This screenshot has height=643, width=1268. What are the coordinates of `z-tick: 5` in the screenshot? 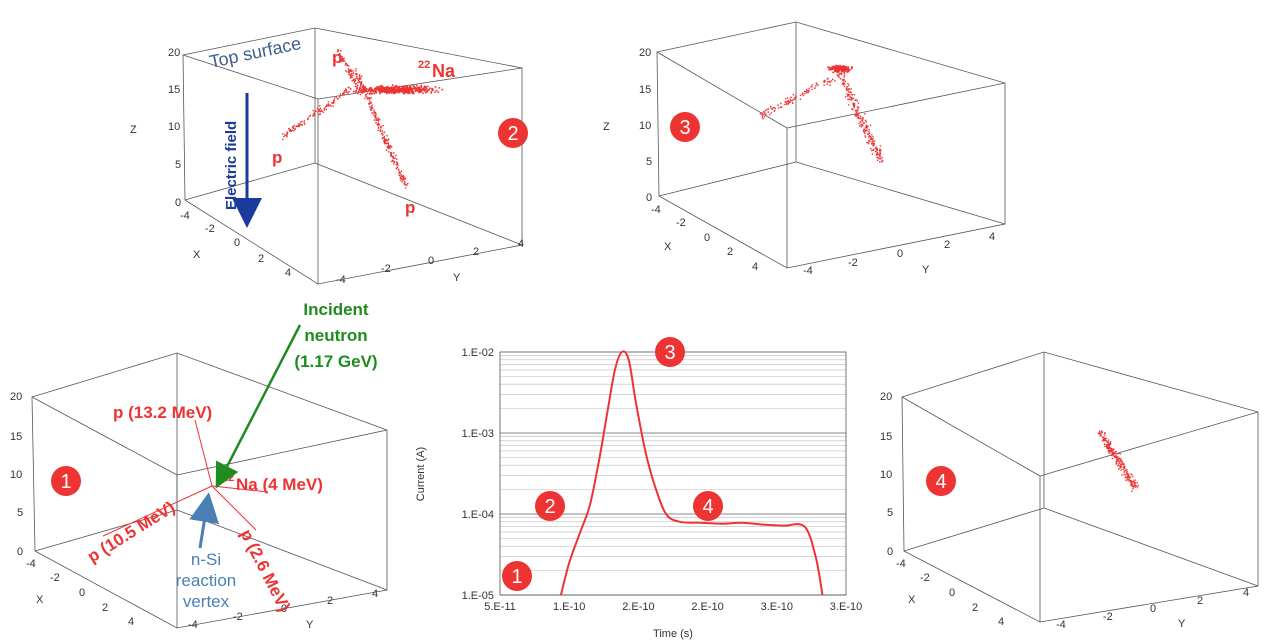 It's located at (890, 513).